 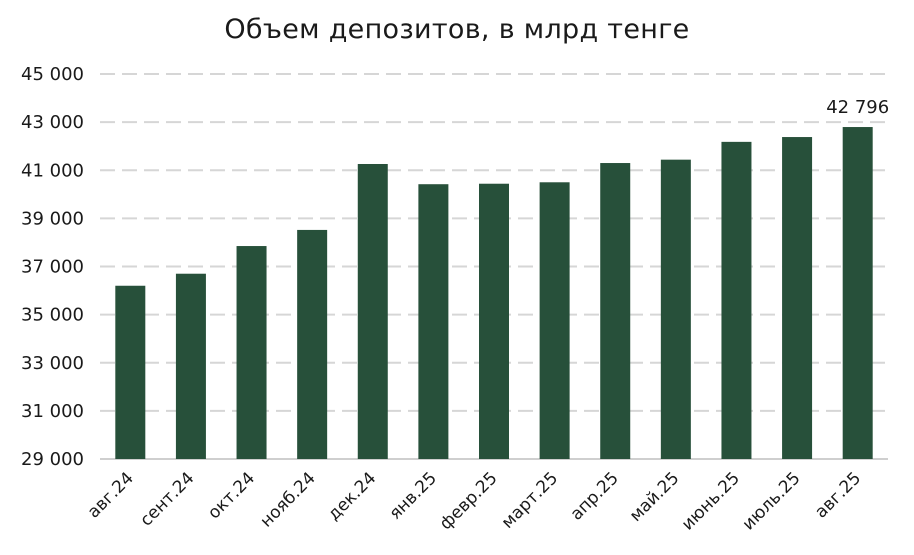 I want to click on x-tick-label: май.25, so click(x=655, y=497).